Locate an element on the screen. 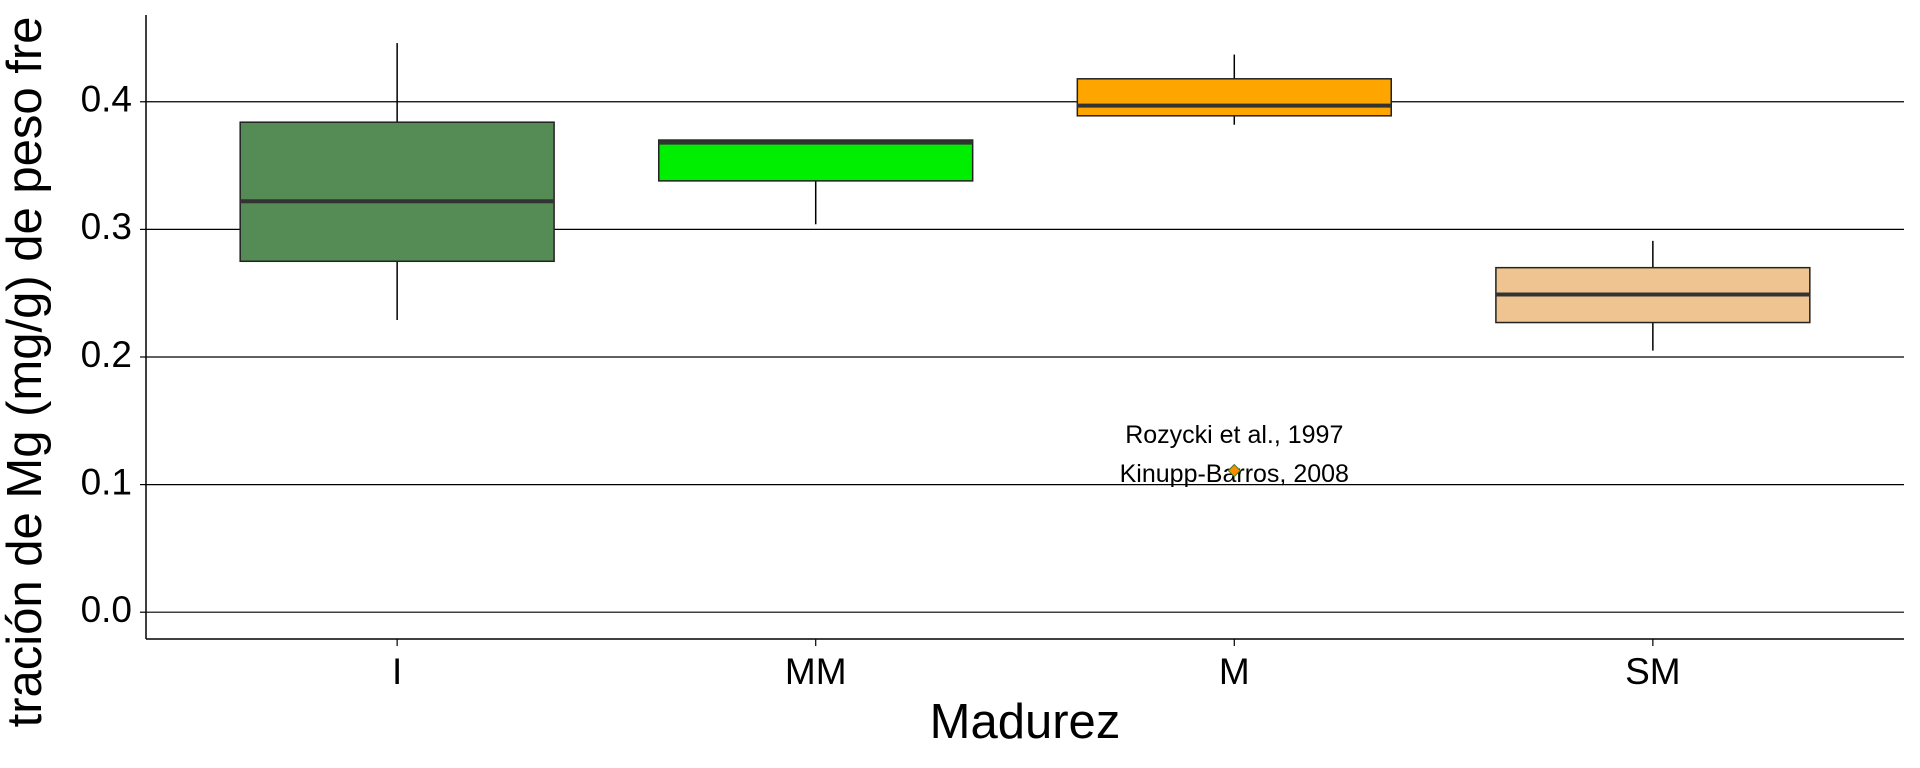 The image size is (1920, 768). y-tick-label: 0.4 is located at coordinates (106, 99).